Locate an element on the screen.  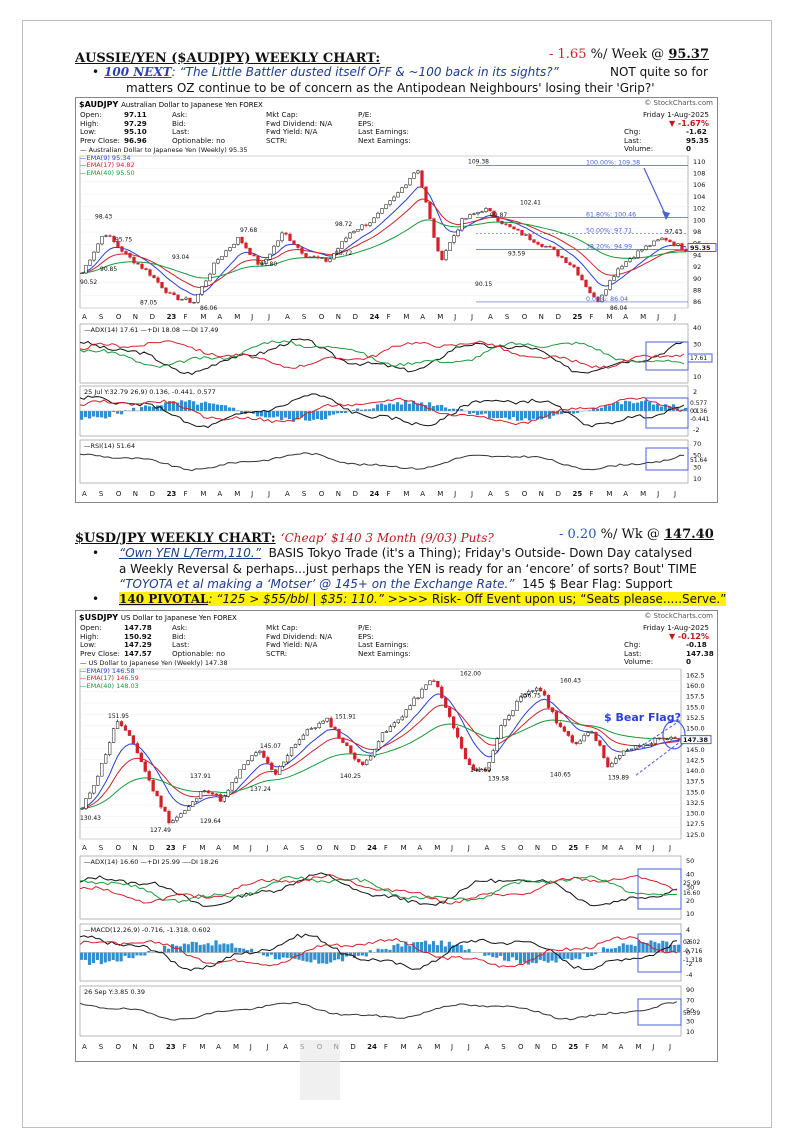
x-axis-label: 24 is located at coordinates (372, 848).